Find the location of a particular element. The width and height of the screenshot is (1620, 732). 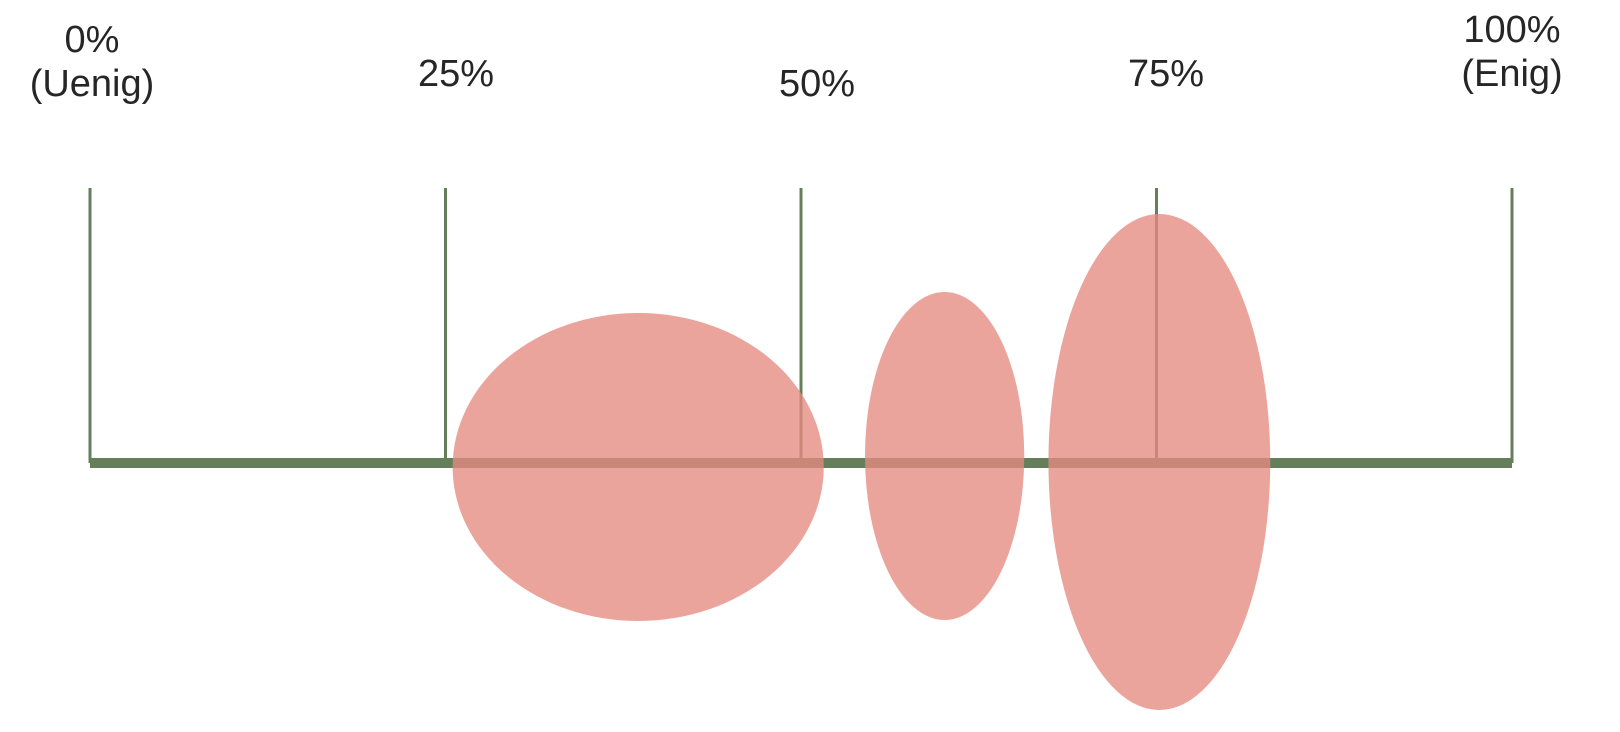

tick-percent-label: 0% is located at coordinates (92, 40).